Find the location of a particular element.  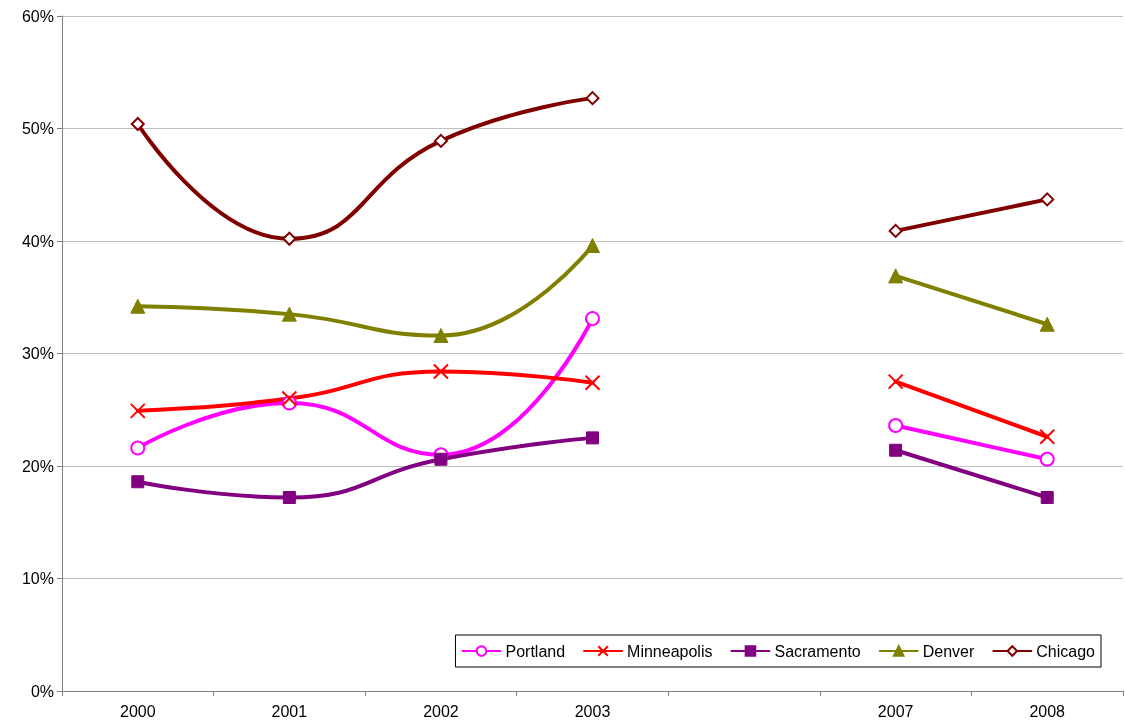

legend-label: Portland is located at coordinates (535, 651).